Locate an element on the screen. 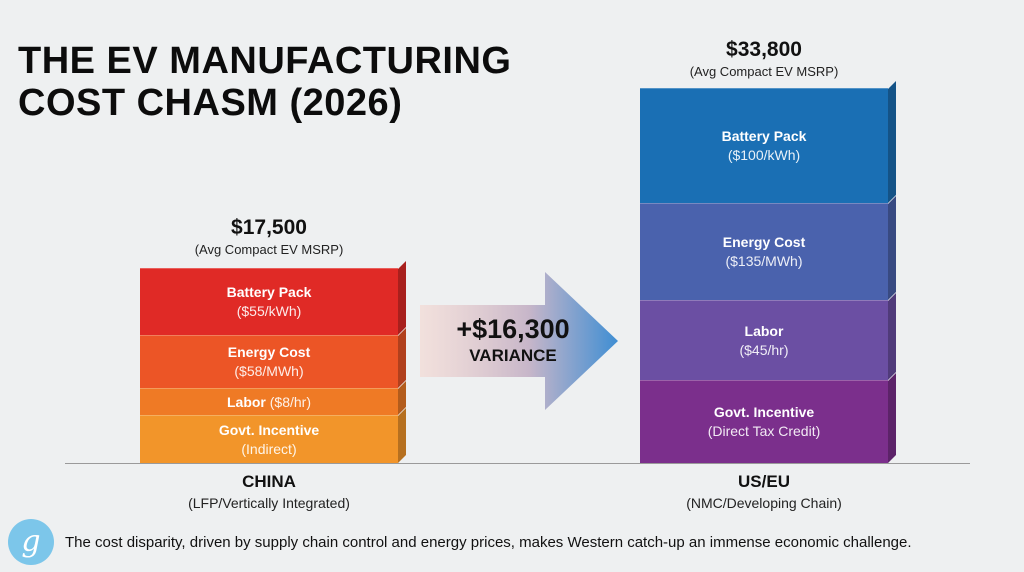  segment-detail: ($135/MWh) is located at coordinates (764, 261).